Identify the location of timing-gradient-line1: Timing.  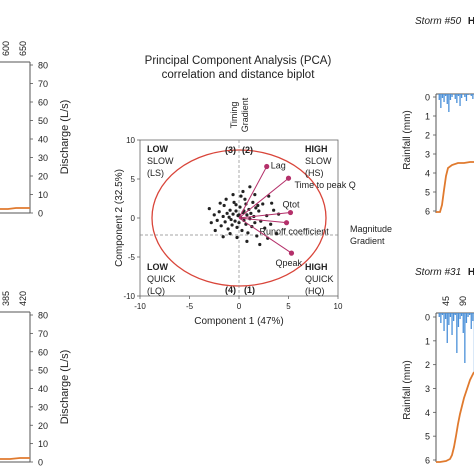
(234, 115).